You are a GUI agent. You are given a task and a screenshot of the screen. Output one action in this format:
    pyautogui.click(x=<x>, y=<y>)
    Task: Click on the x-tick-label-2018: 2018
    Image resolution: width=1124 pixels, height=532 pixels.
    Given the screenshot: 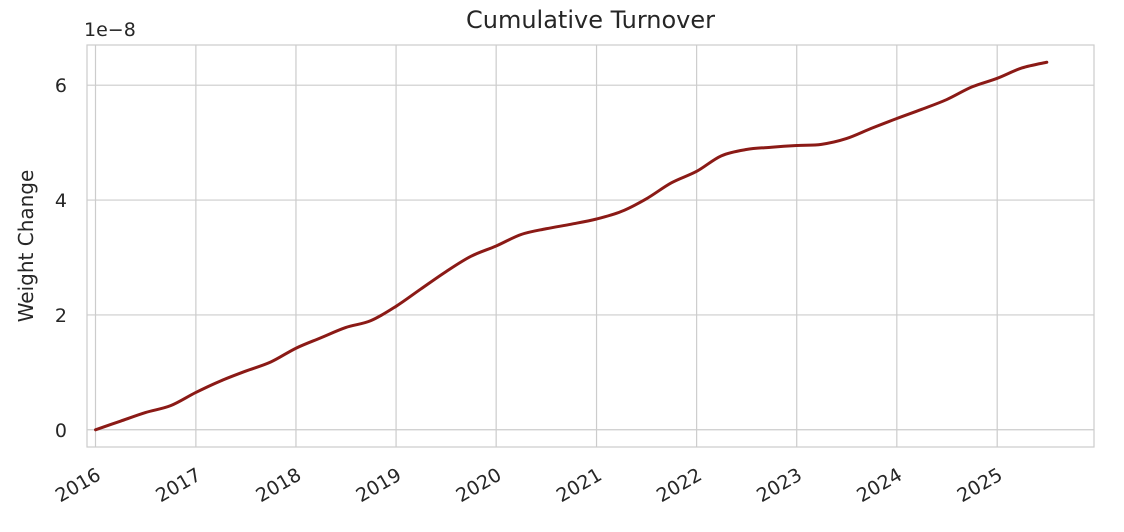 What is the action you would take?
    pyautogui.click(x=278, y=485)
    